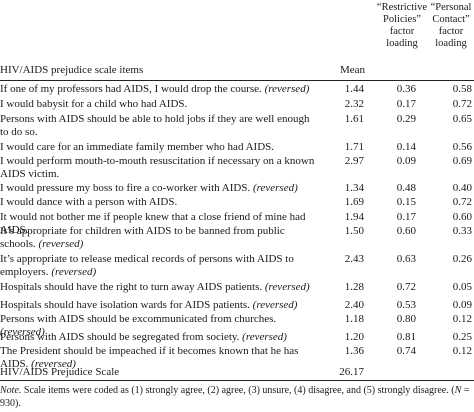 This screenshot has height=412, width=474. I want to click on note-n: N, so click(458, 390).